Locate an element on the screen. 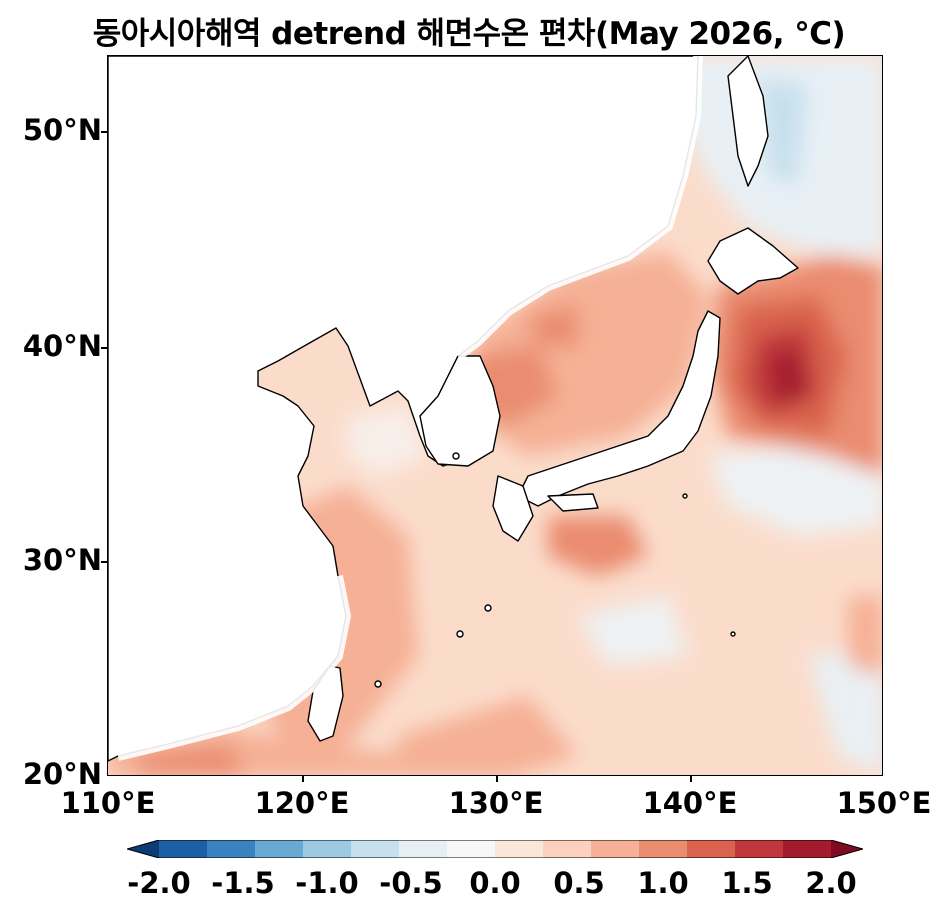  colorbar-tick-label: -1.5 is located at coordinates (243, 883).